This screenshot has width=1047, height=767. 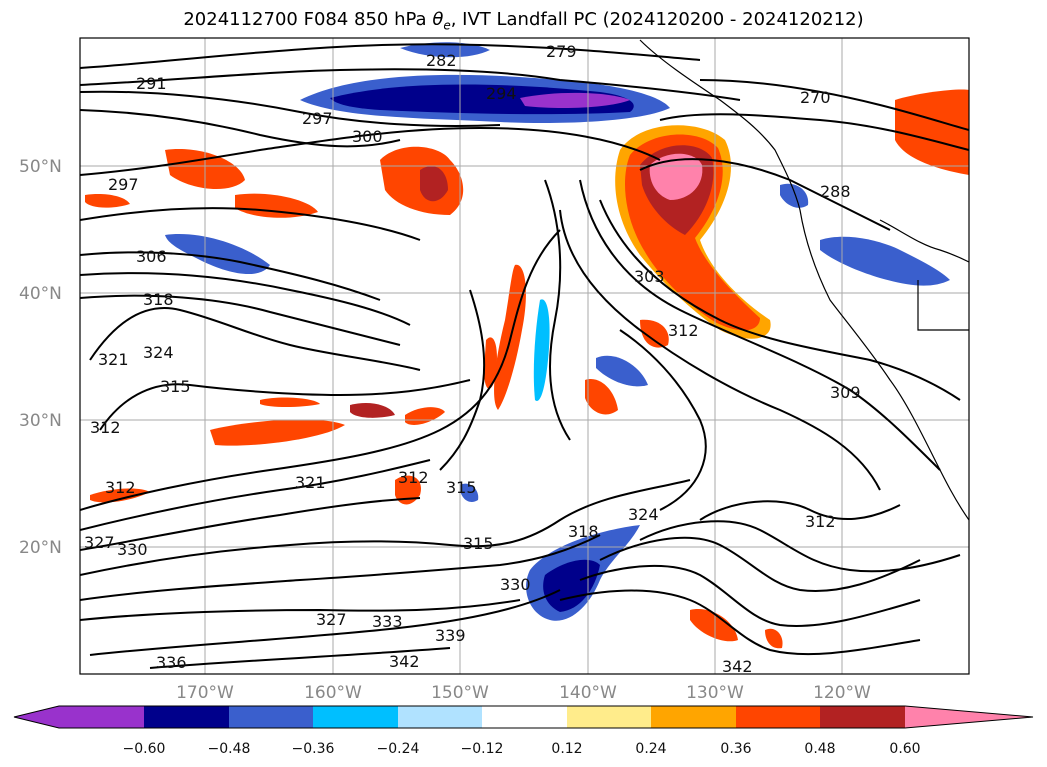 I want to click on lon-tick-label: 150°W, so click(x=460, y=693).